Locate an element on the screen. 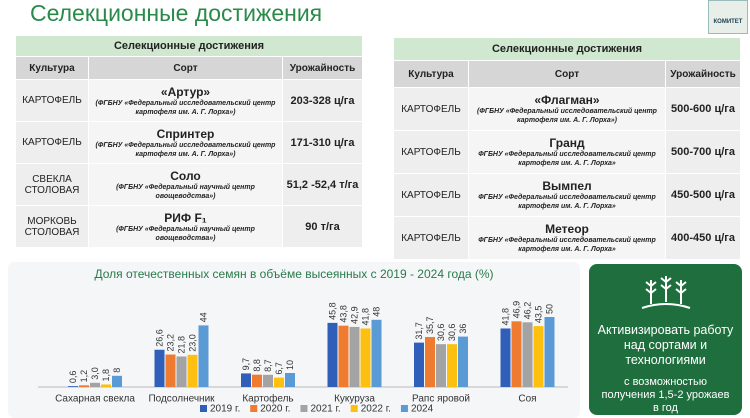 The width and height of the screenshot is (750, 418). value-label: 23,0 is located at coordinates (193, 343).